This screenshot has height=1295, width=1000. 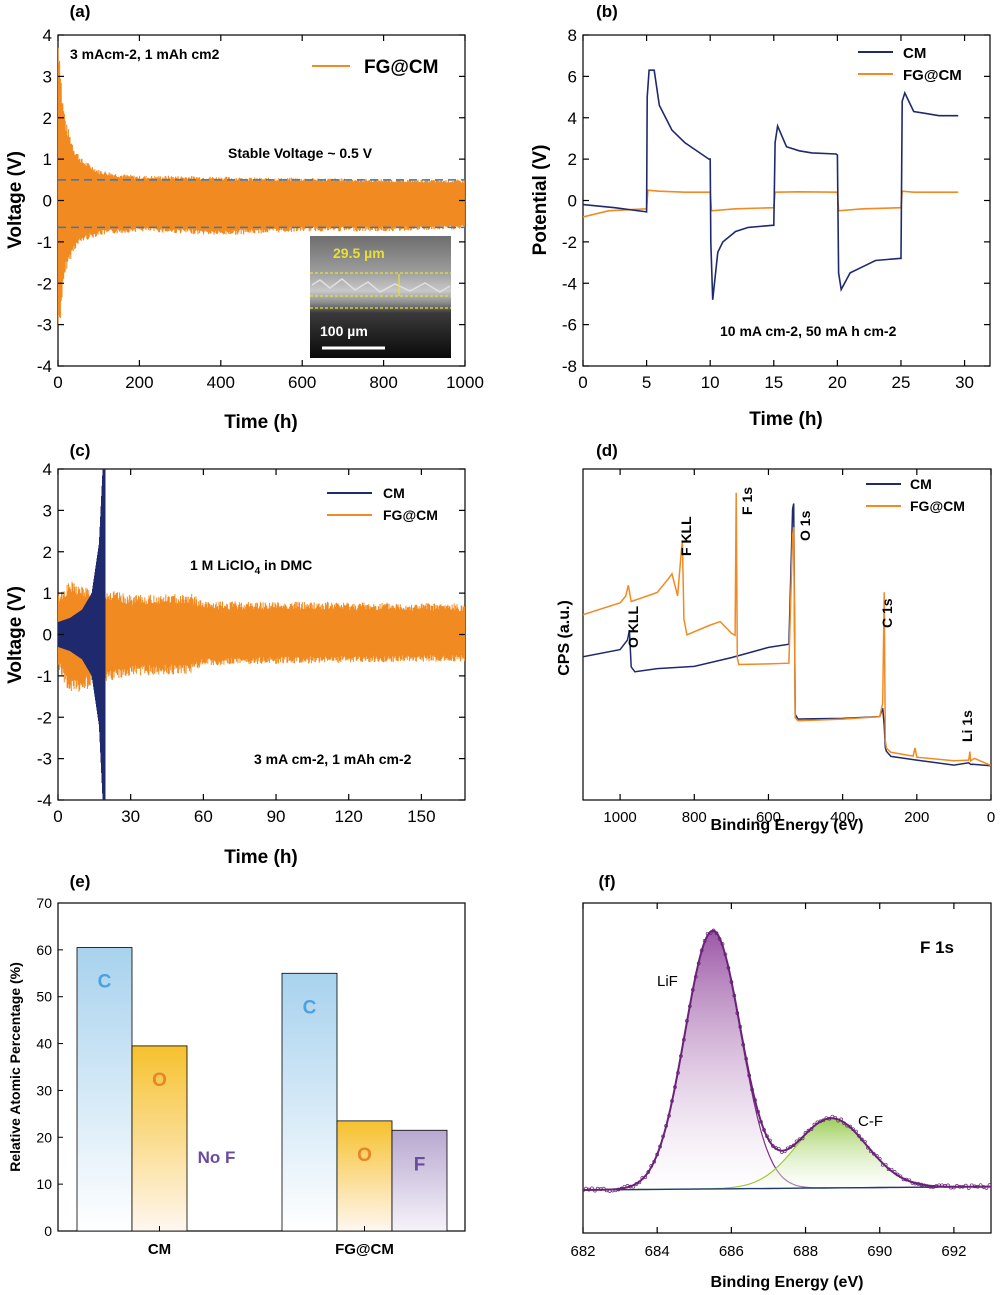 I want to click on series-line-fg-cm, so click(x=787, y=629).